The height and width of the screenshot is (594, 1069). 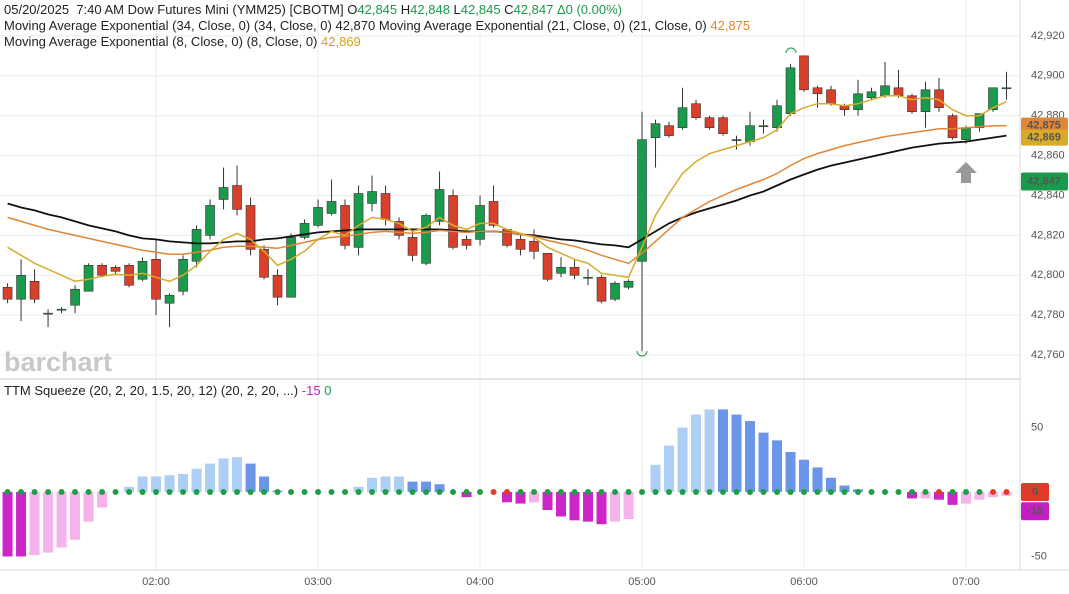 I want to click on time: 7:40 AM, so click(x=100, y=9).